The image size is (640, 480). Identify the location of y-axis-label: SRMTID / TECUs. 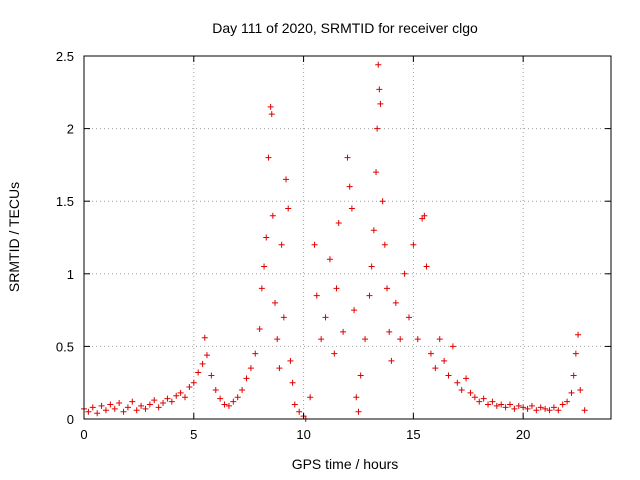
(14, 237).